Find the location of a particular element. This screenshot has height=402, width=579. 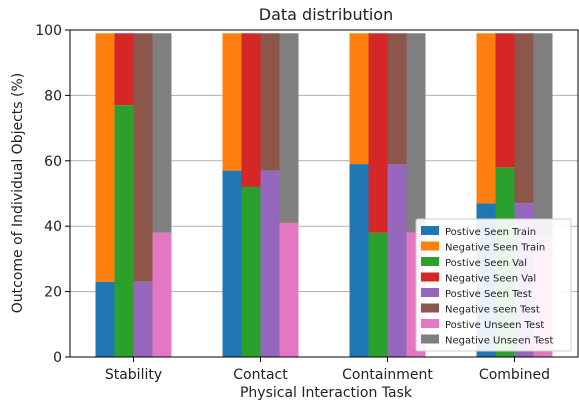

y-tick-label: 0 is located at coordinates (57, 358).